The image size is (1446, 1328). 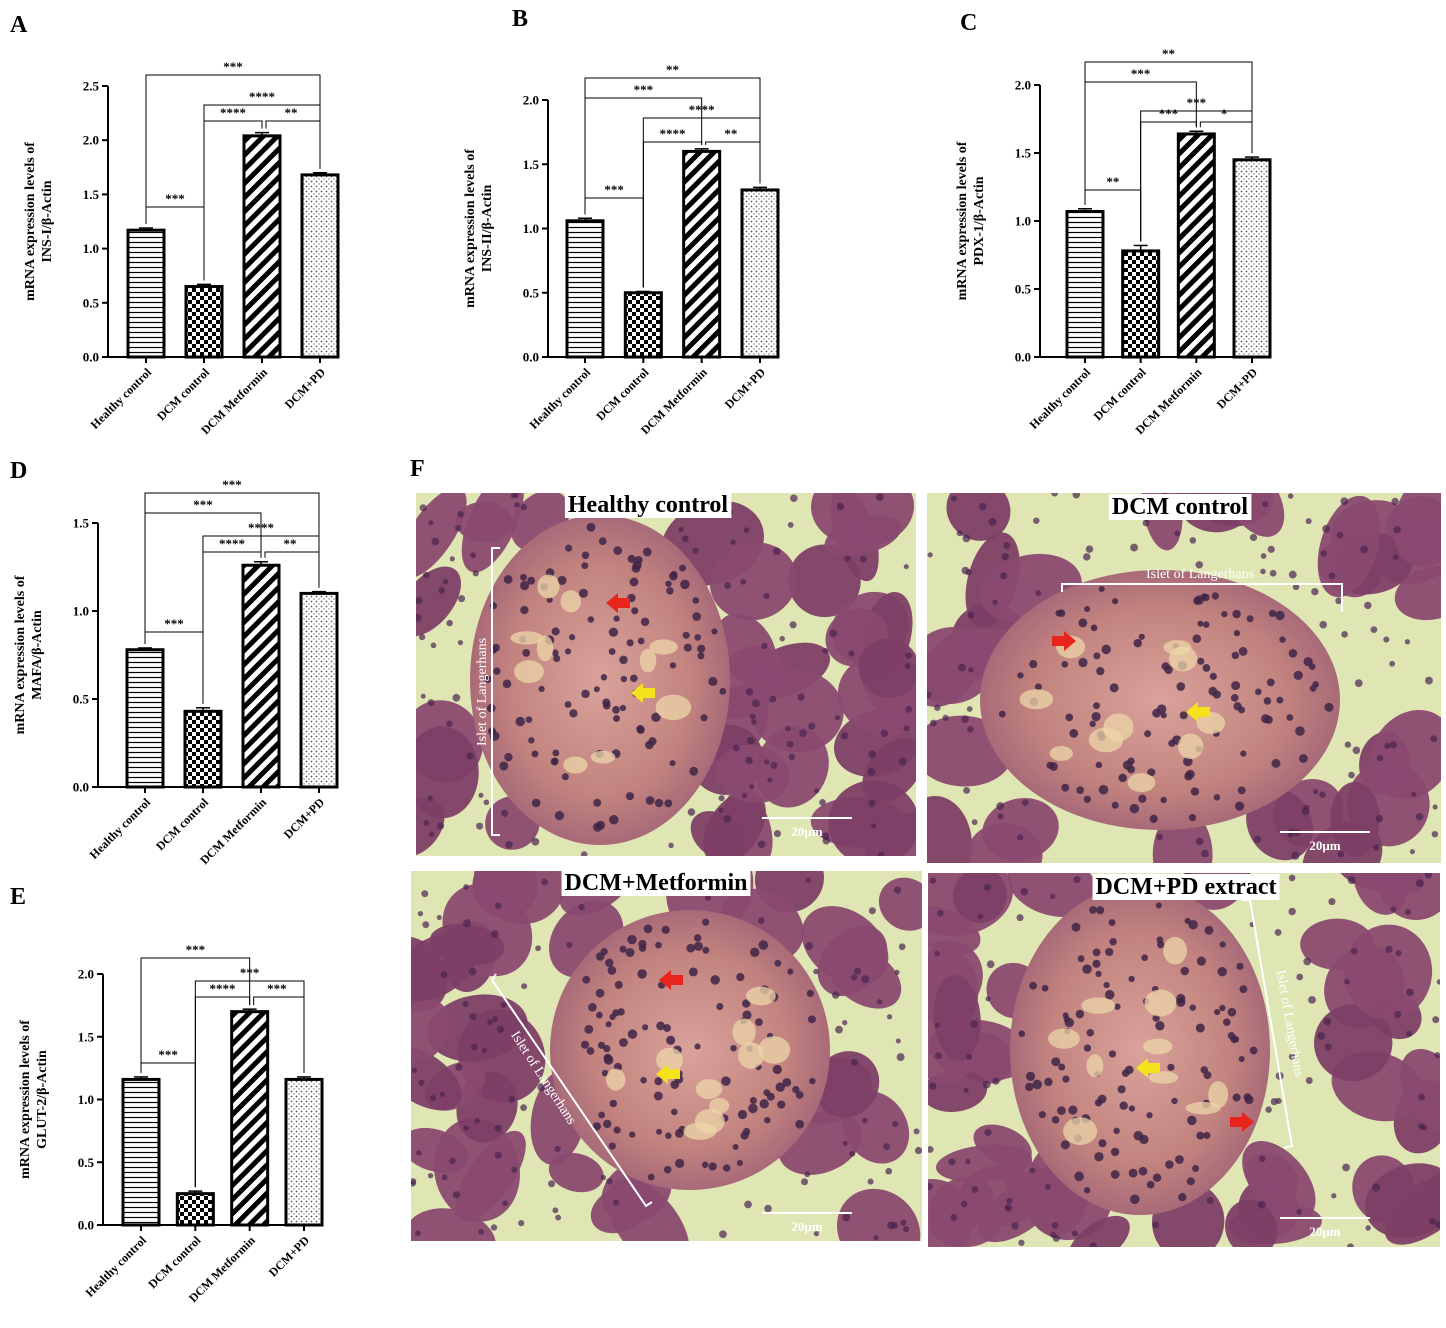 What do you see at coordinates (1180, 507) in the screenshot?
I see `micrograph-title: DCM control` at bounding box center [1180, 507].